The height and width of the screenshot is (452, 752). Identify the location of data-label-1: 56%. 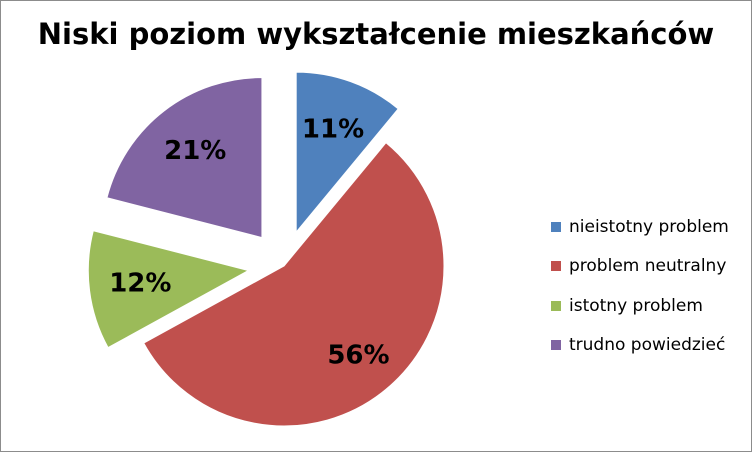
(358, 355).